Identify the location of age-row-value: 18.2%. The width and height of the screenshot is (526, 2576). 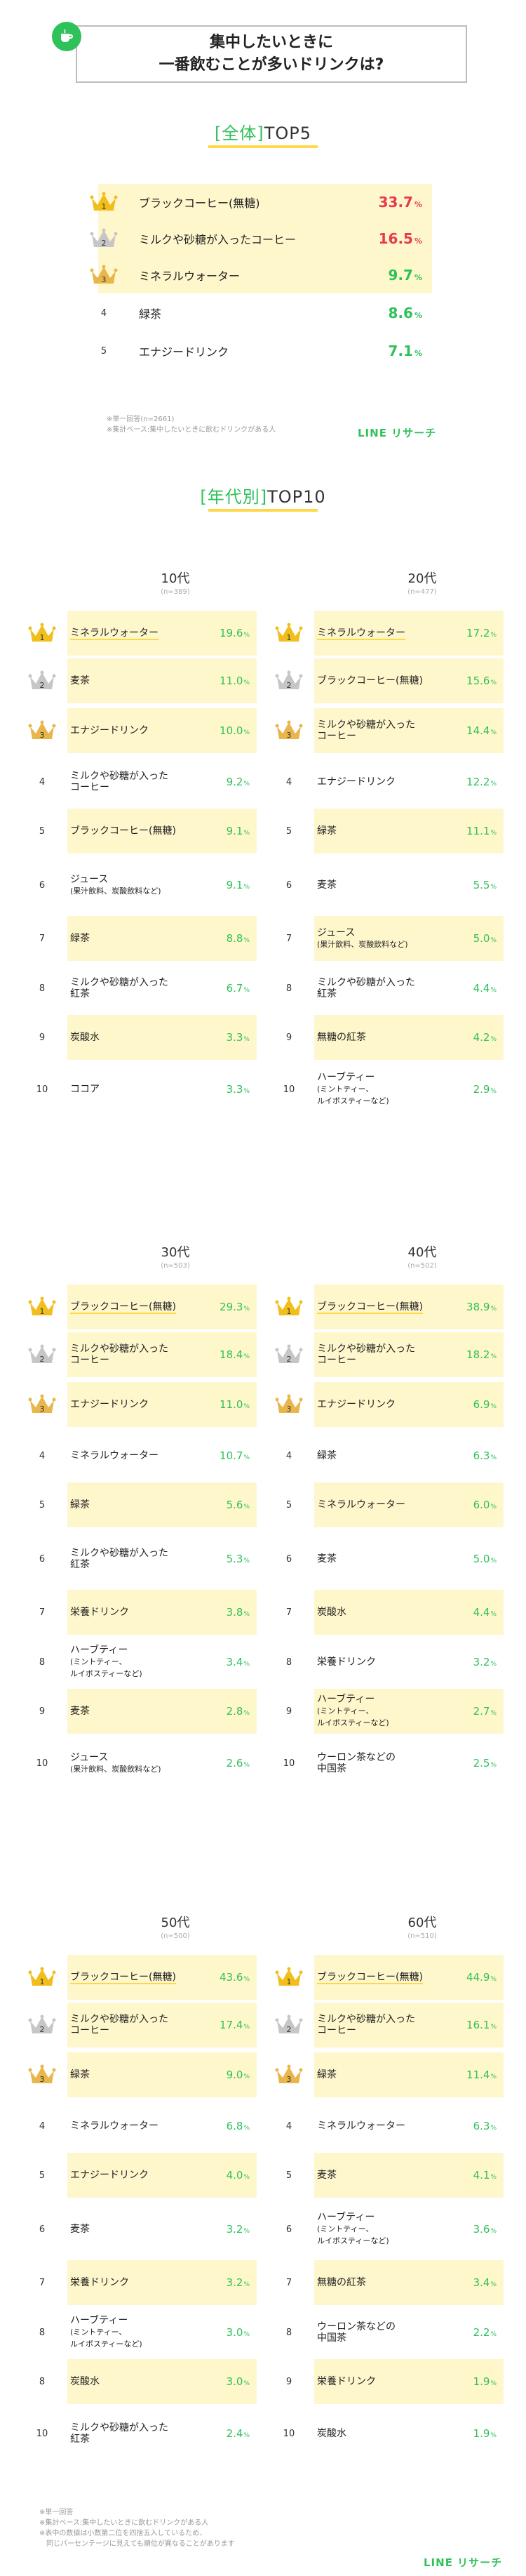
(482, 1354).